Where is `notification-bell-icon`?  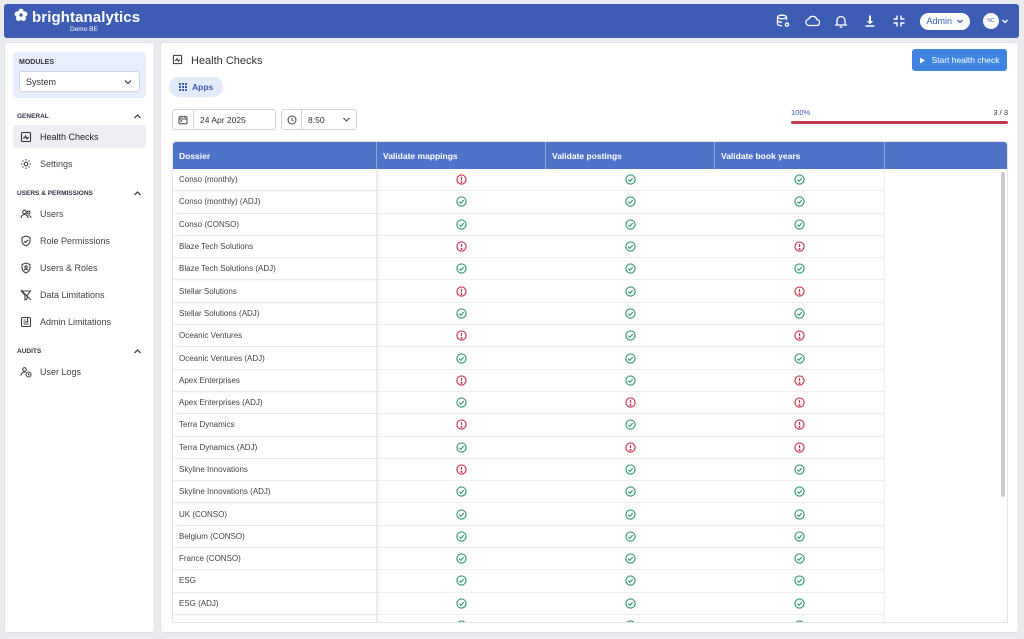
notification-bell-icon is located at coordinates (841, 21).